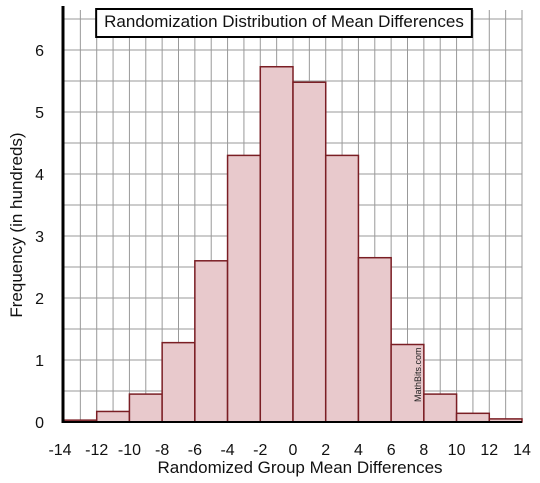 The image size is (540, 483). I want to click on x-axis-title: Randomized Group Mean Differences, so click(299, 467).